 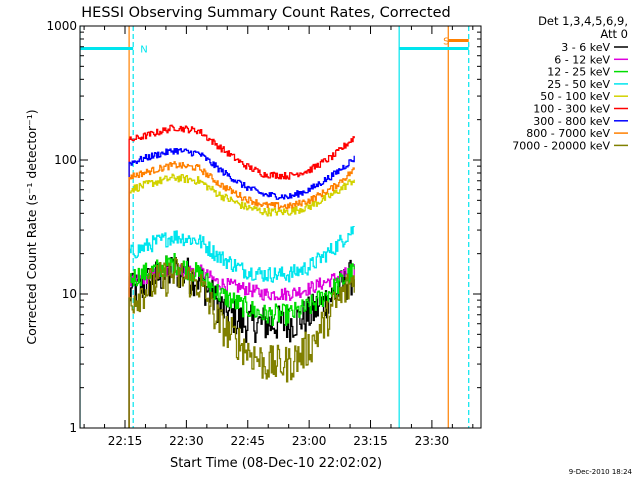 What do you see at coordinates (614, 34) in the screenshot?
I see `legend-header-line-2: Att 0` at bounding box center [614, 34].